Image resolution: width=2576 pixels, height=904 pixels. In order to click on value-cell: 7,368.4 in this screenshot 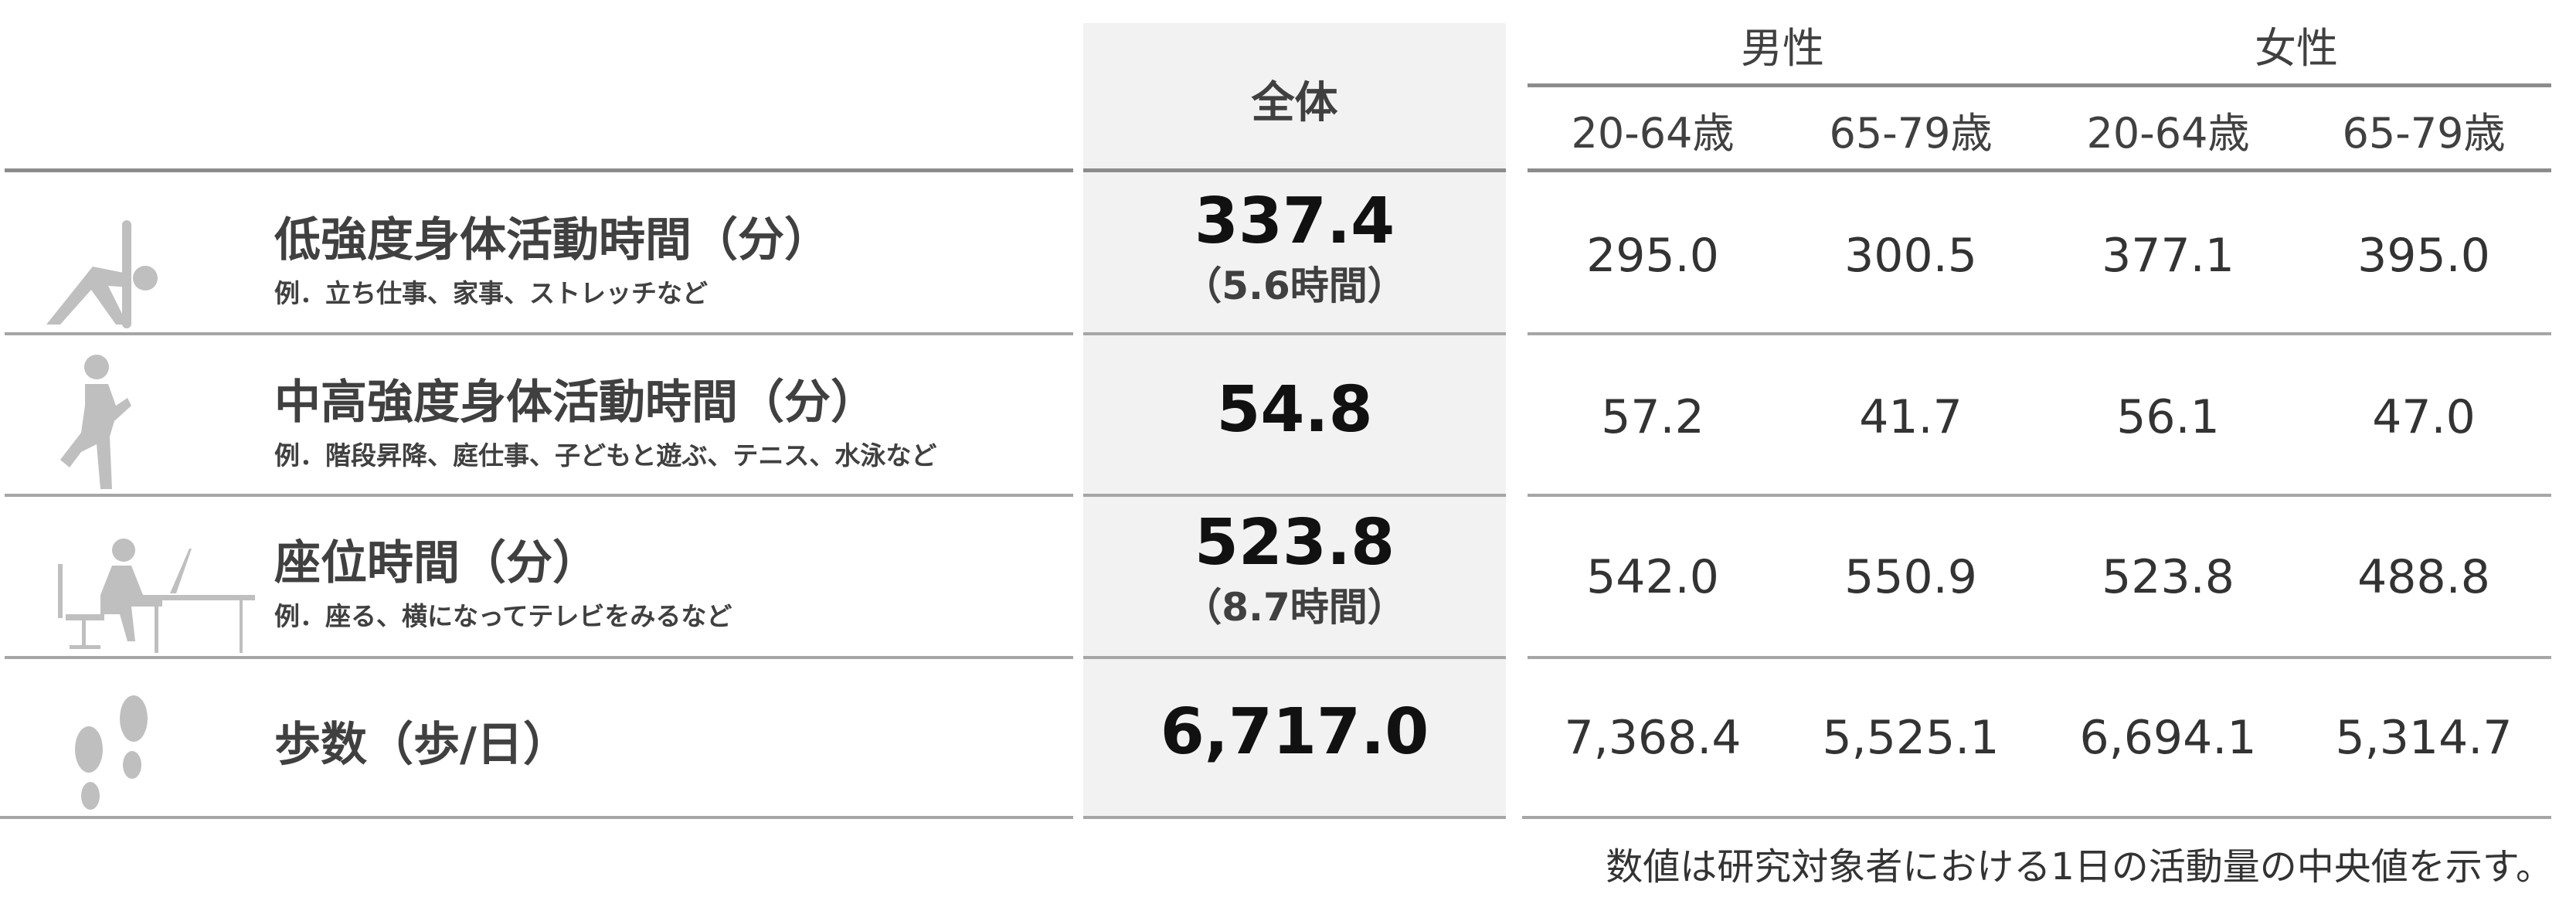, I will do `click(1653, 738)`.